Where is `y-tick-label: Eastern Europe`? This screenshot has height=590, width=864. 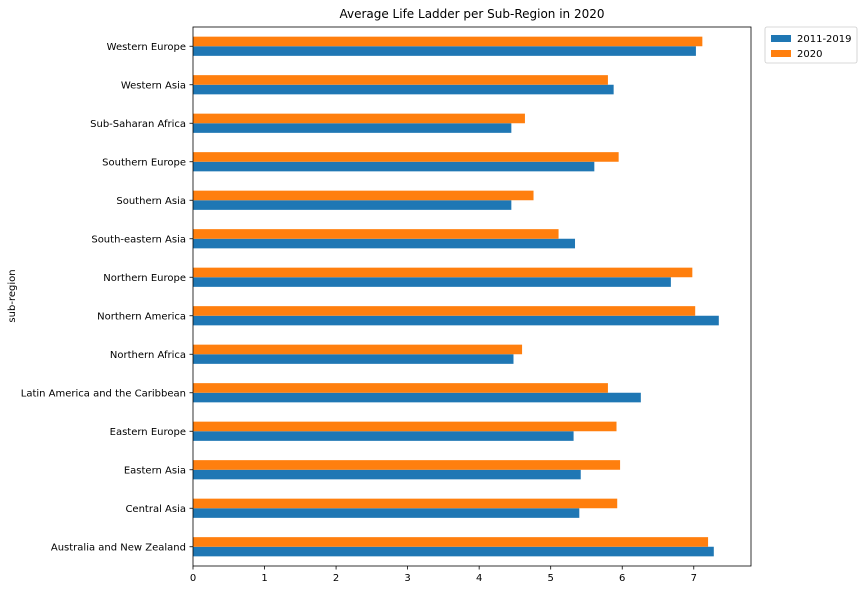 y-tick-label: Eastern Europe is located at coordinates (148, 432).